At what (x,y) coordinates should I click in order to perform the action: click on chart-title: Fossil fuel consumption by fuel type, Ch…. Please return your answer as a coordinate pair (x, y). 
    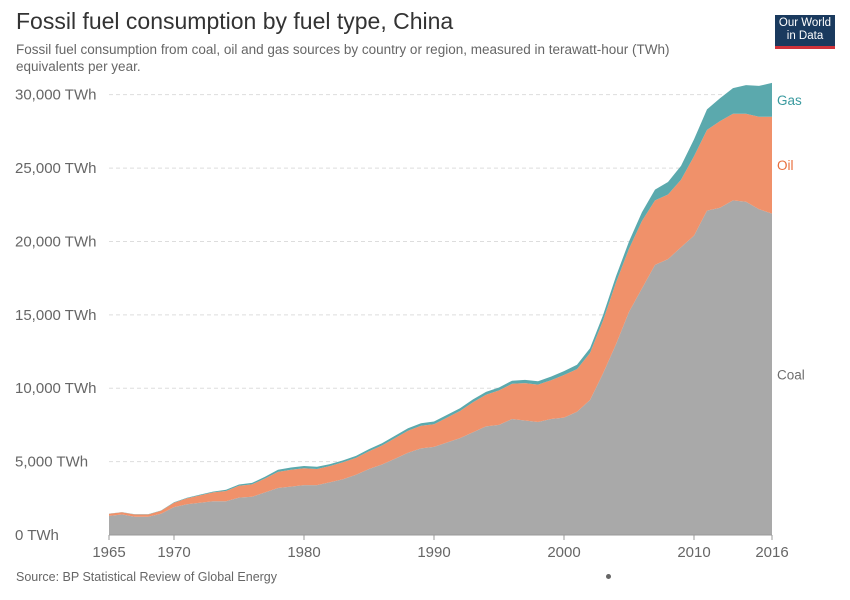
    Looking at the image, I should click on (235, 21).